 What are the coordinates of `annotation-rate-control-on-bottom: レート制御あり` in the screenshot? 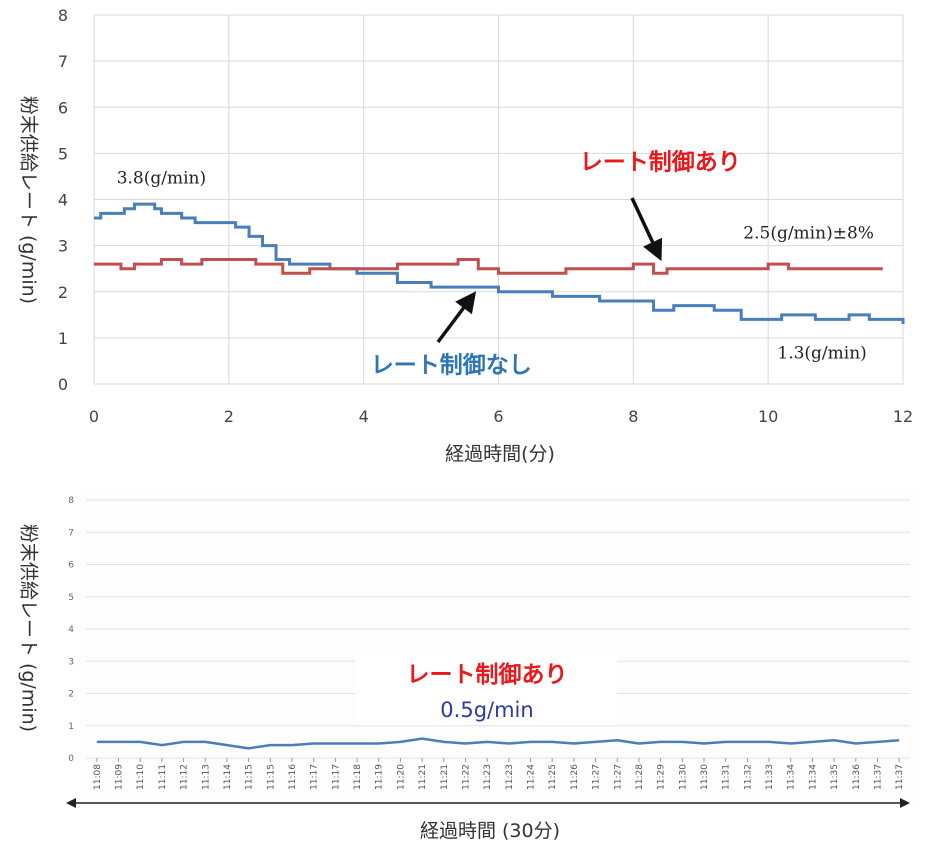 It's located at (487, 674).